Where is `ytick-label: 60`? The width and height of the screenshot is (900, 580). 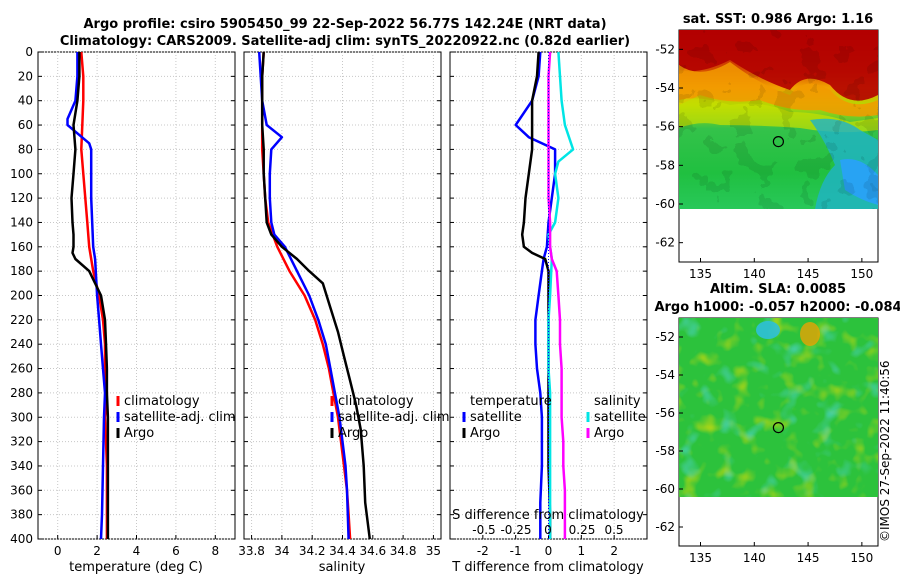
ytick-label: 60 is located at coordinates (25, 125).